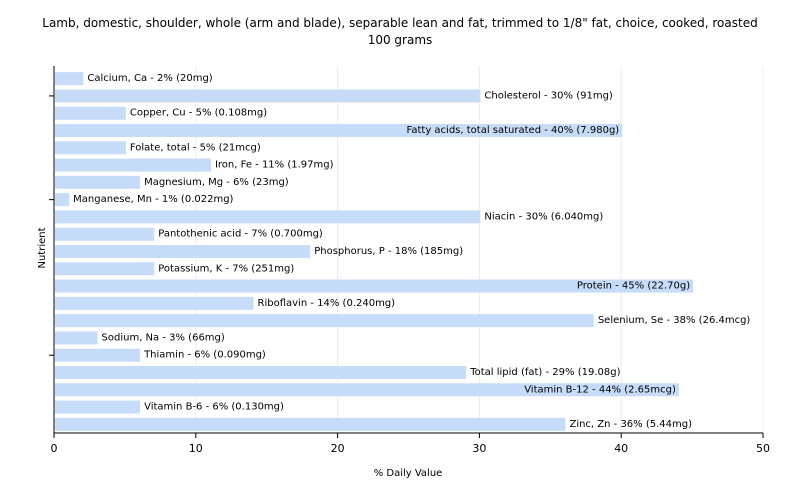  What do you see at coordinates (400, 40) in the screenshot?
I see `chart-subtitle: 100 grams` at bounding box center [400, 40].